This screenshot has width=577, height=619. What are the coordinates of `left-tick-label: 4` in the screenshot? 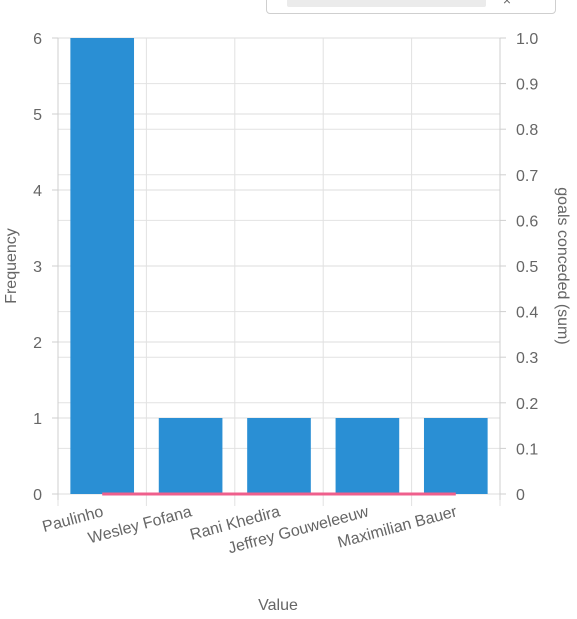 It's located at (37, 191).